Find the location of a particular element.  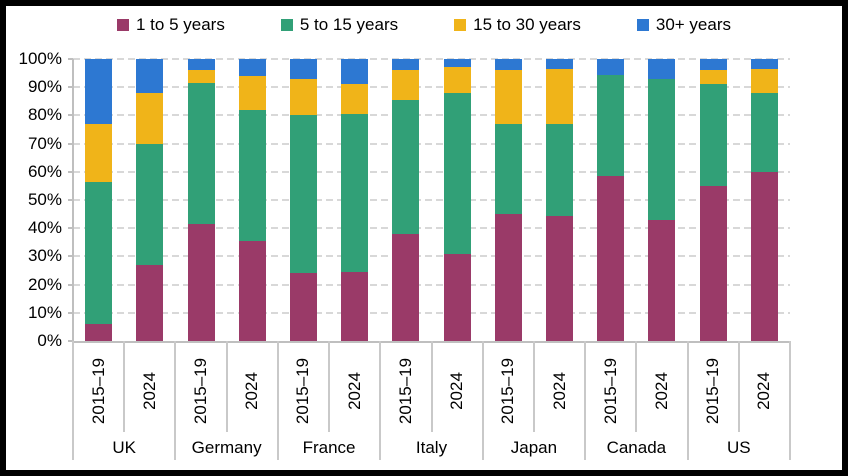

bar-germany-2024 is located at coordinates (252, 200).